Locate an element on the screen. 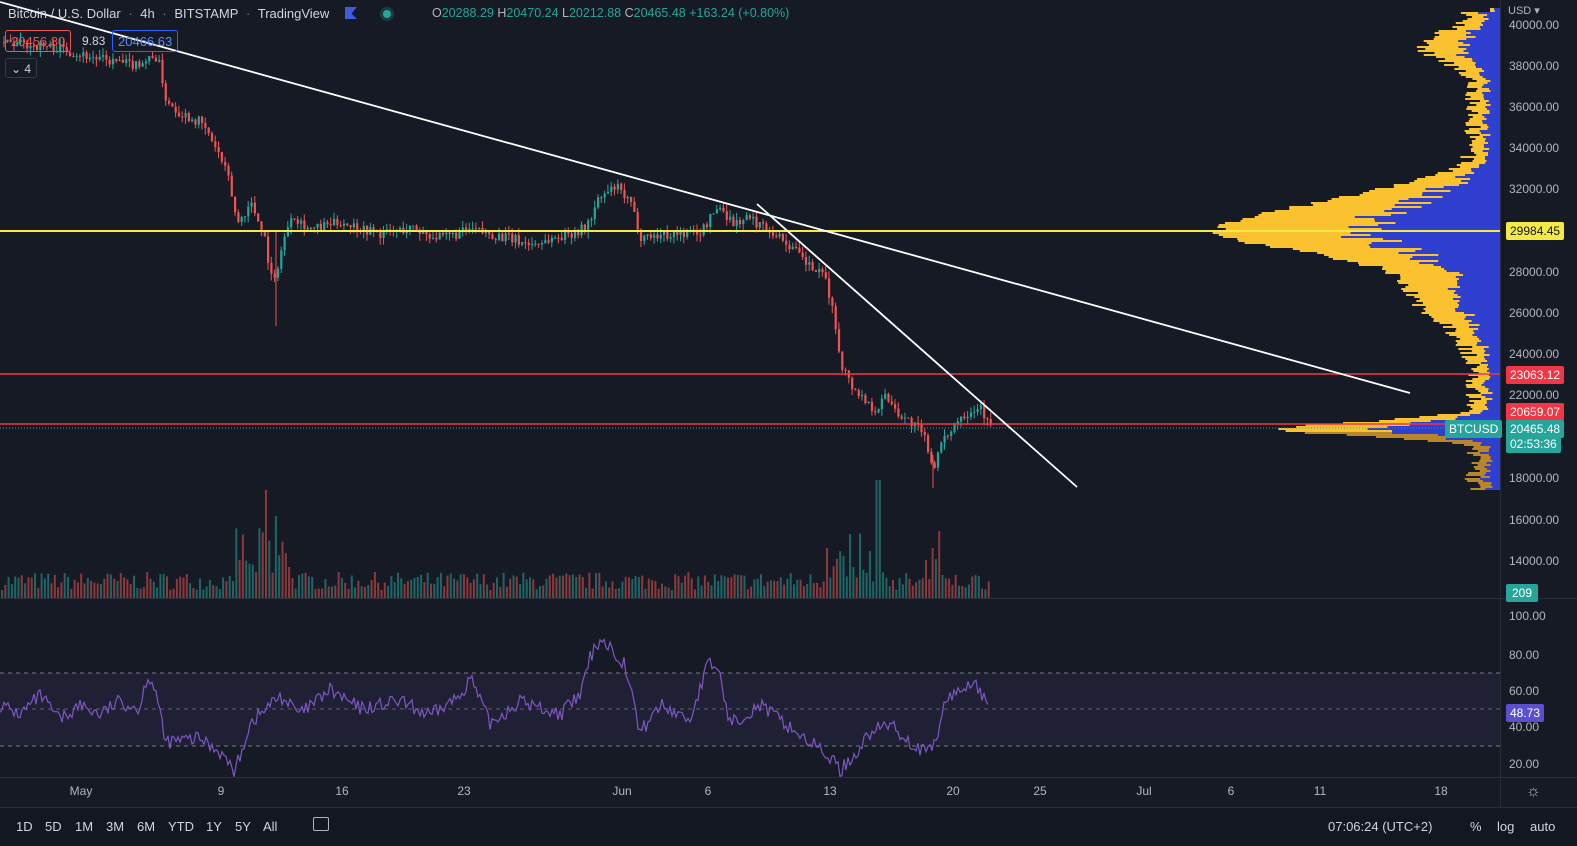 The height and width of the screenshot is (846, 1577). clock: 07:06:24 (UTC+2) is located at coordinates (1380, 826).